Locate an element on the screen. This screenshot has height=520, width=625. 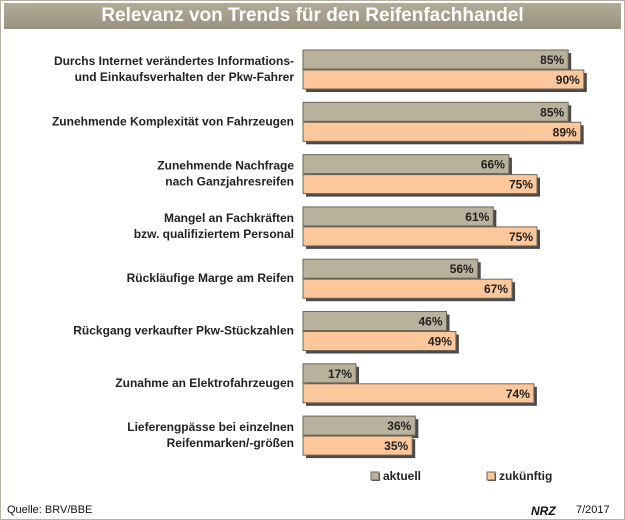
category-label: Rückläufige Marge am Reifen is located at coordinates (210, 278).